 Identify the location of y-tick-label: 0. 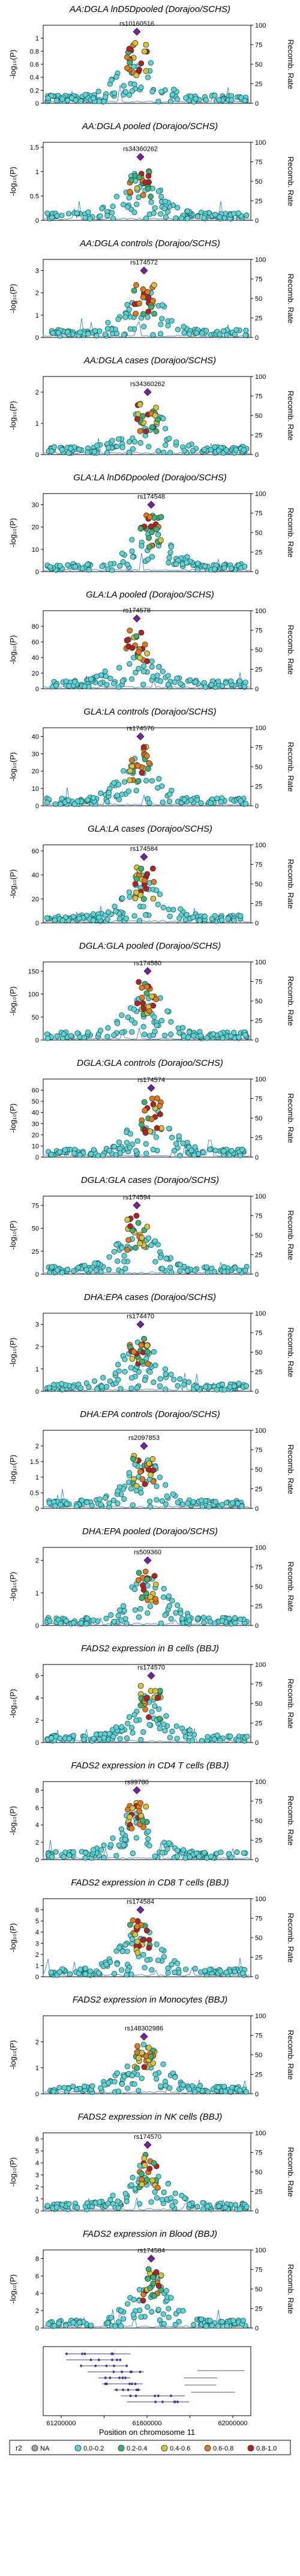
(37, 2328).